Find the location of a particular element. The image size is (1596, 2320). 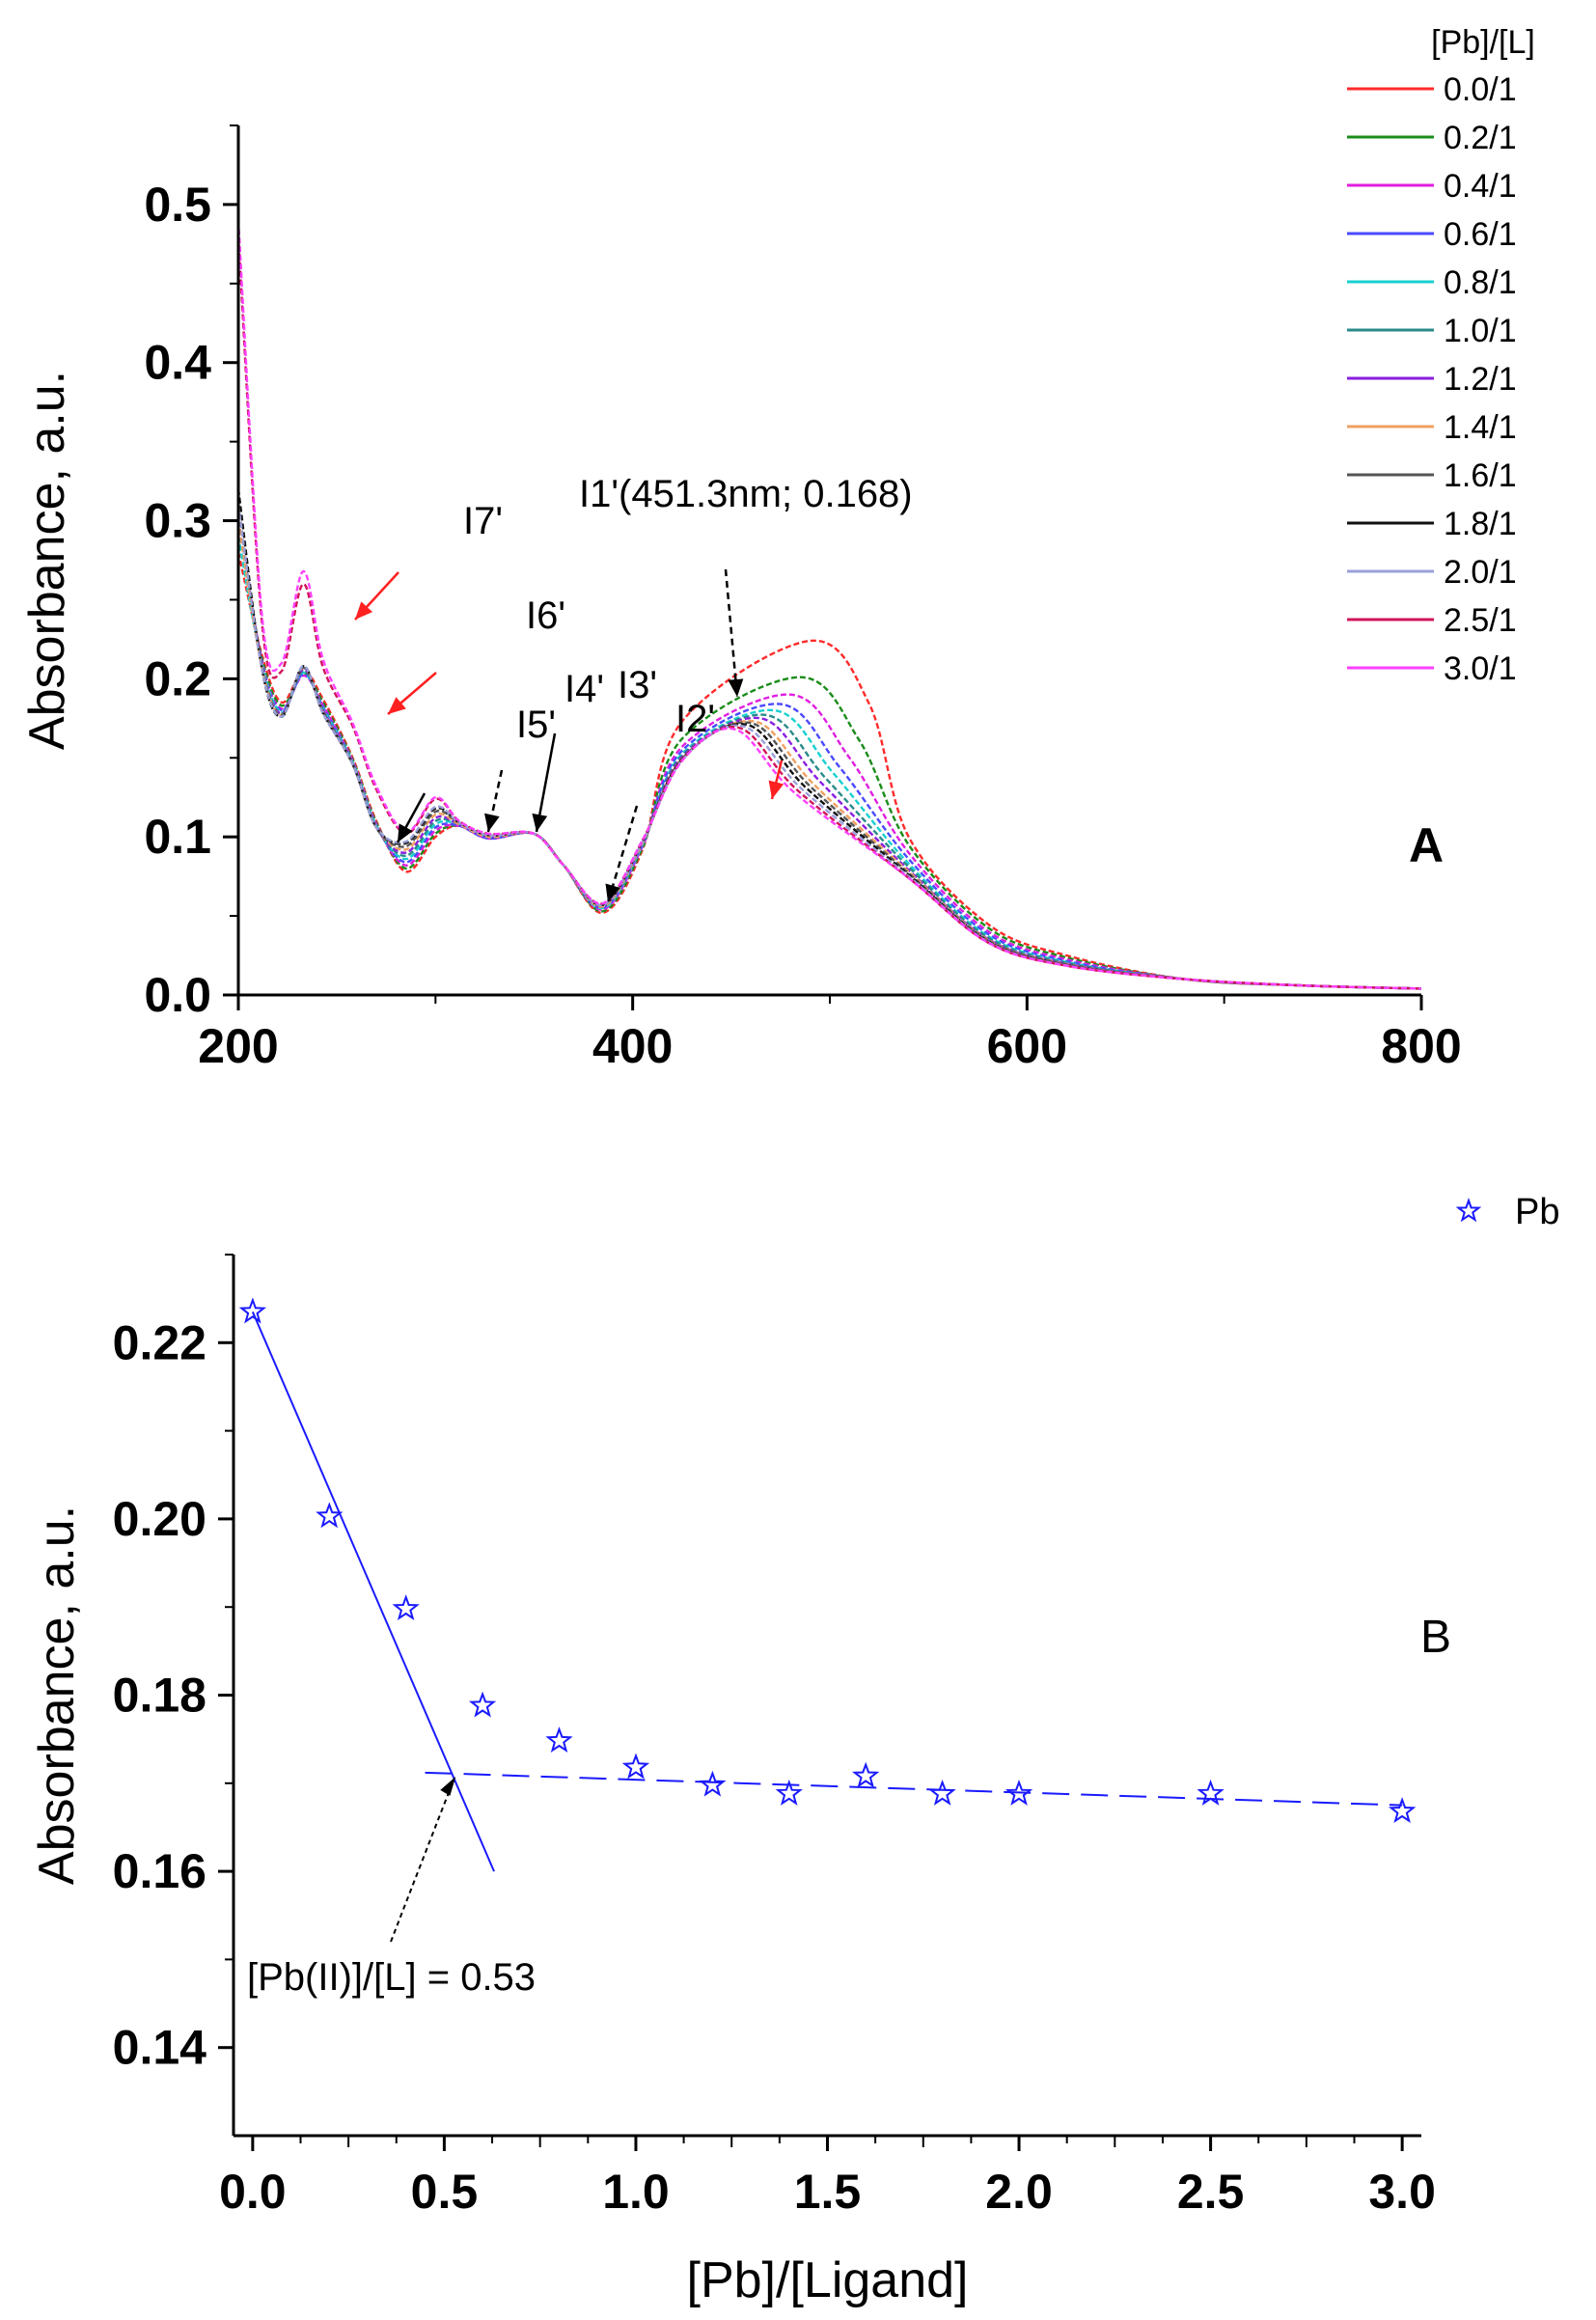

b-ratio-arrow is located at coordinates (422, 1863).